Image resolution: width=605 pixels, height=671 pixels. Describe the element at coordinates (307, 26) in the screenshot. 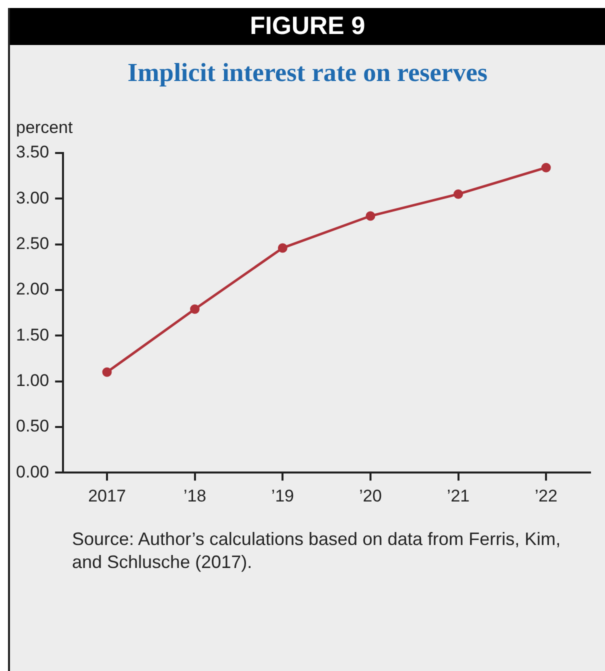

I see `caption: FIGURE 9` at that location.